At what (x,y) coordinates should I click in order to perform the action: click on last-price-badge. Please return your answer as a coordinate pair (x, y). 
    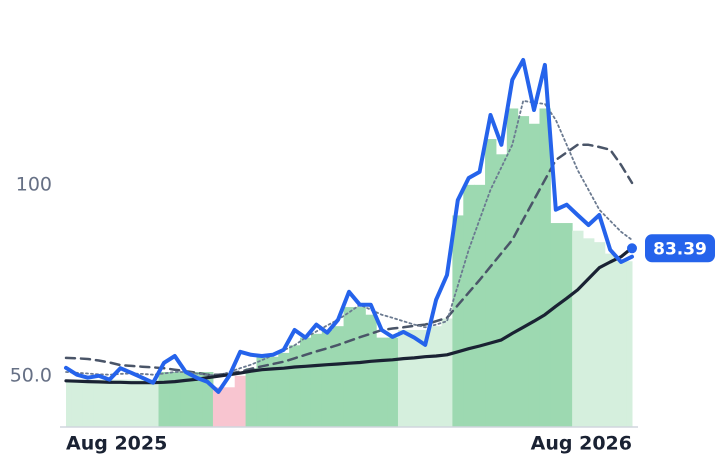
    Looking at the image, I should click on (680, 248).